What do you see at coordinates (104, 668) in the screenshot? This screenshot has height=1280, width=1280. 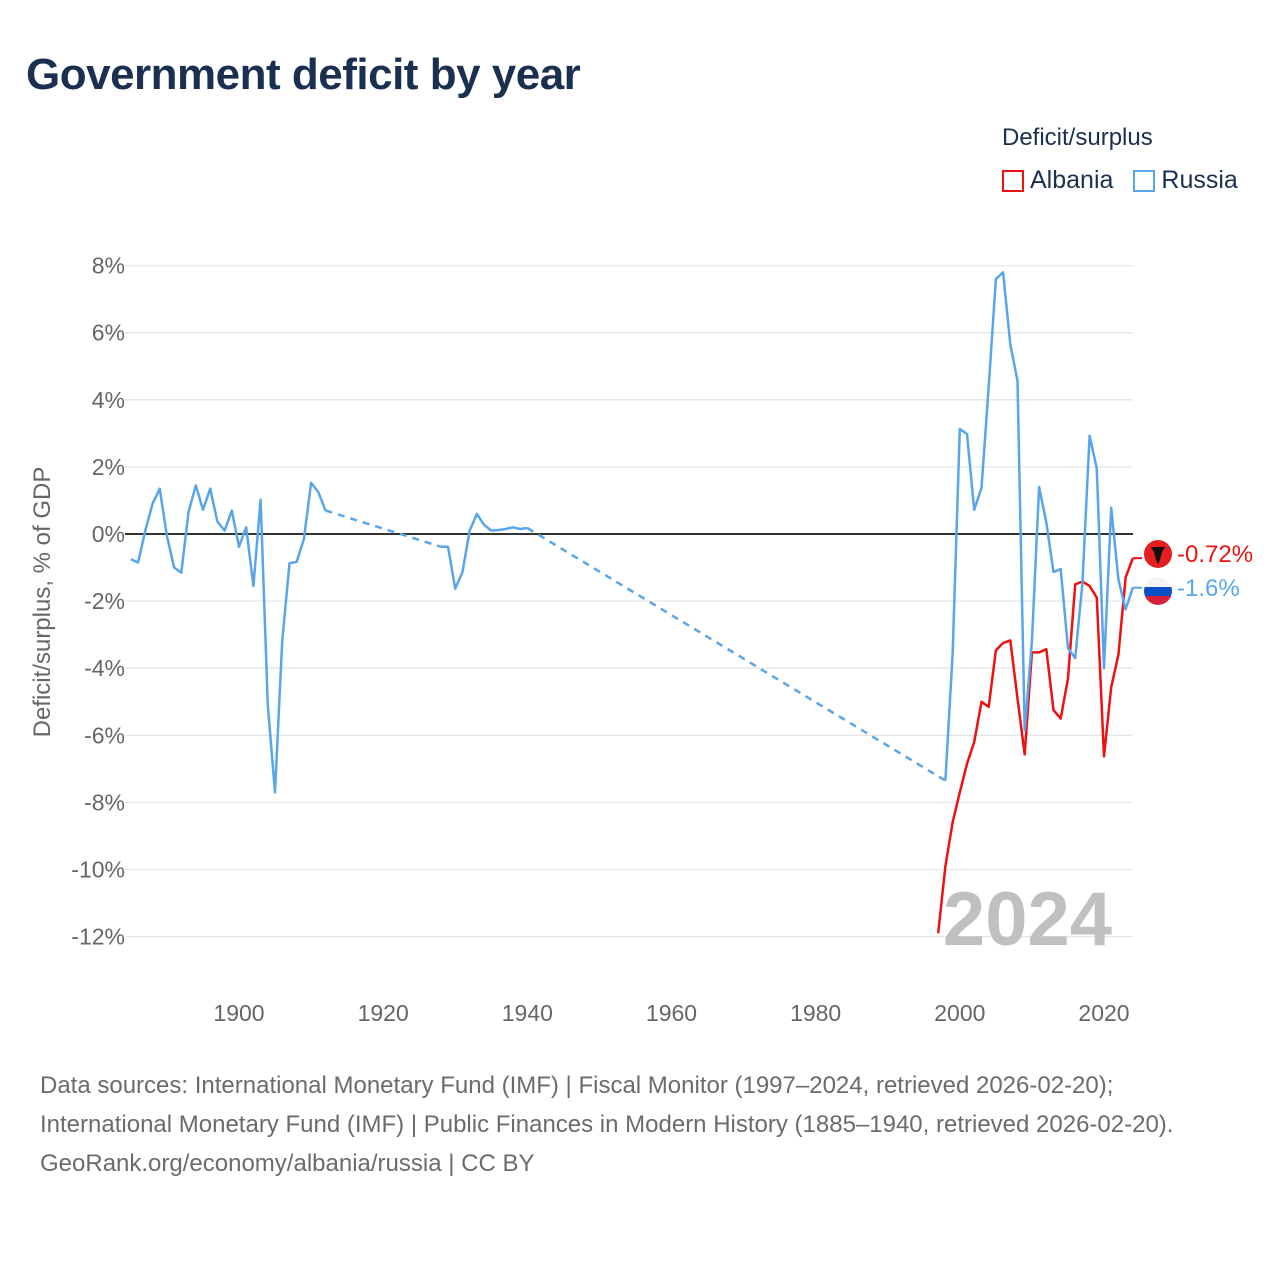 I see `y-tick-label: -4%` at bounding box center [104, 668].